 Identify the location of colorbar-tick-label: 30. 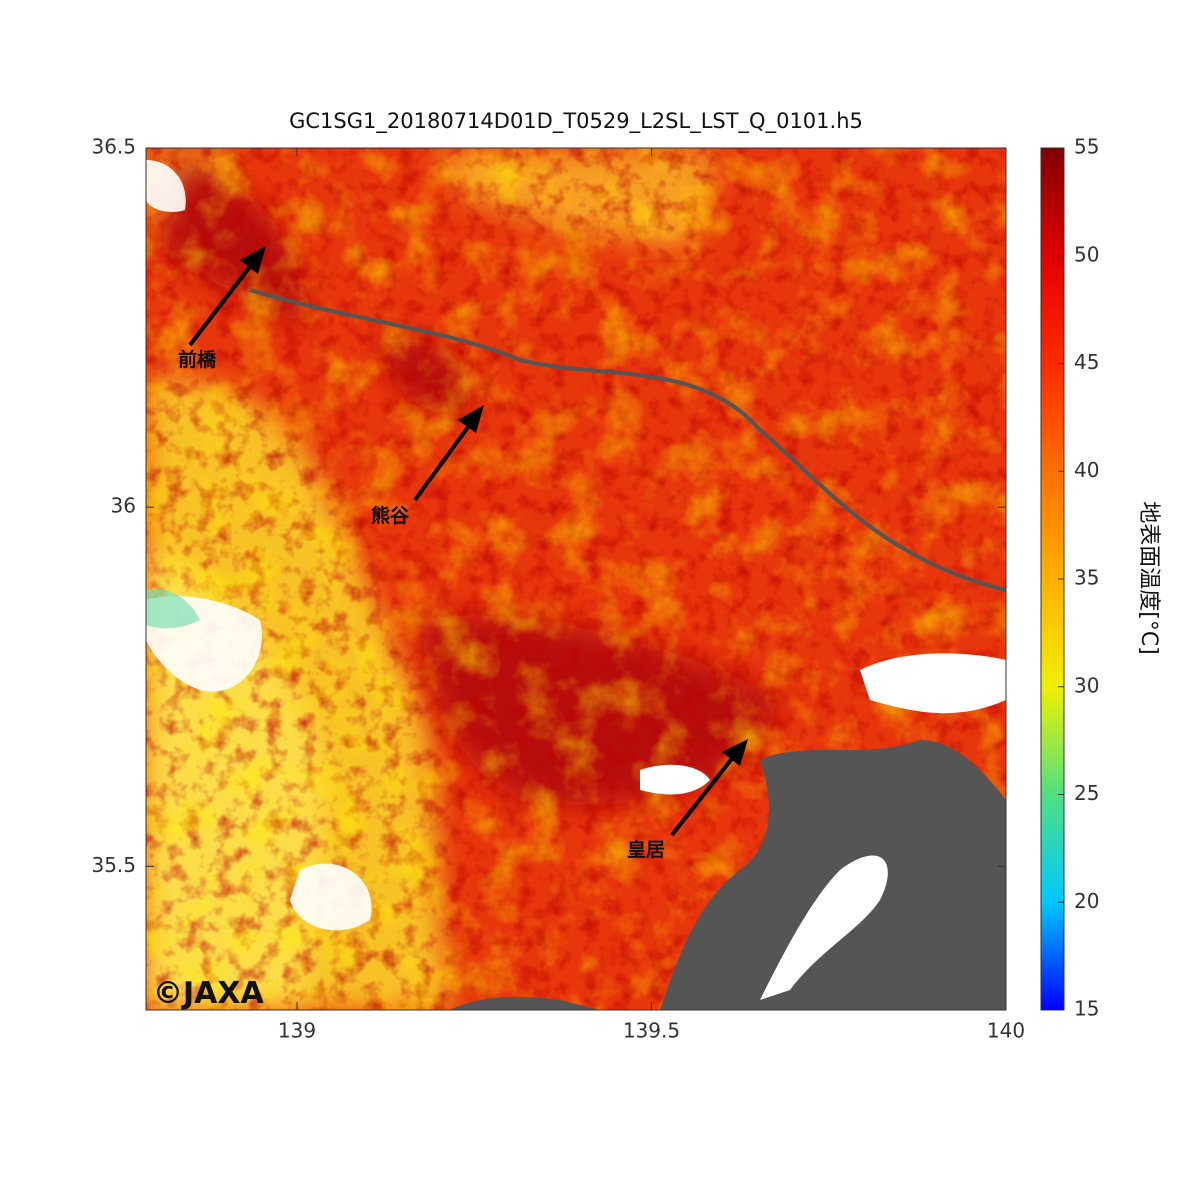
(1086, 685).